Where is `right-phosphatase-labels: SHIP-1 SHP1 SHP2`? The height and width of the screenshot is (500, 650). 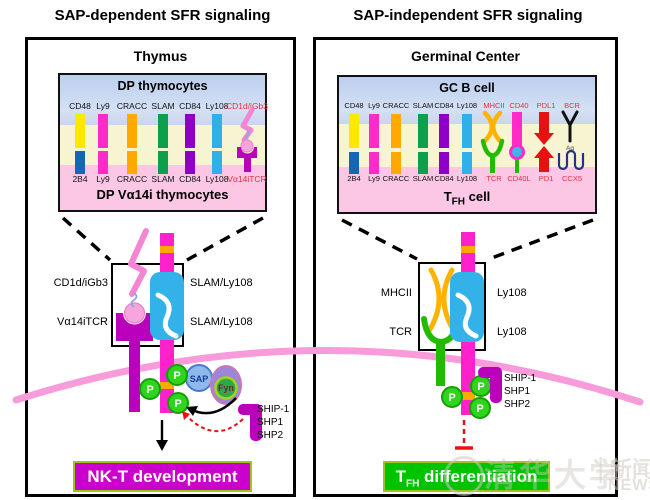
right-phosphatase-labels: SHIP-1 SHP1 SHP2 is located at coordinates (520, 391).